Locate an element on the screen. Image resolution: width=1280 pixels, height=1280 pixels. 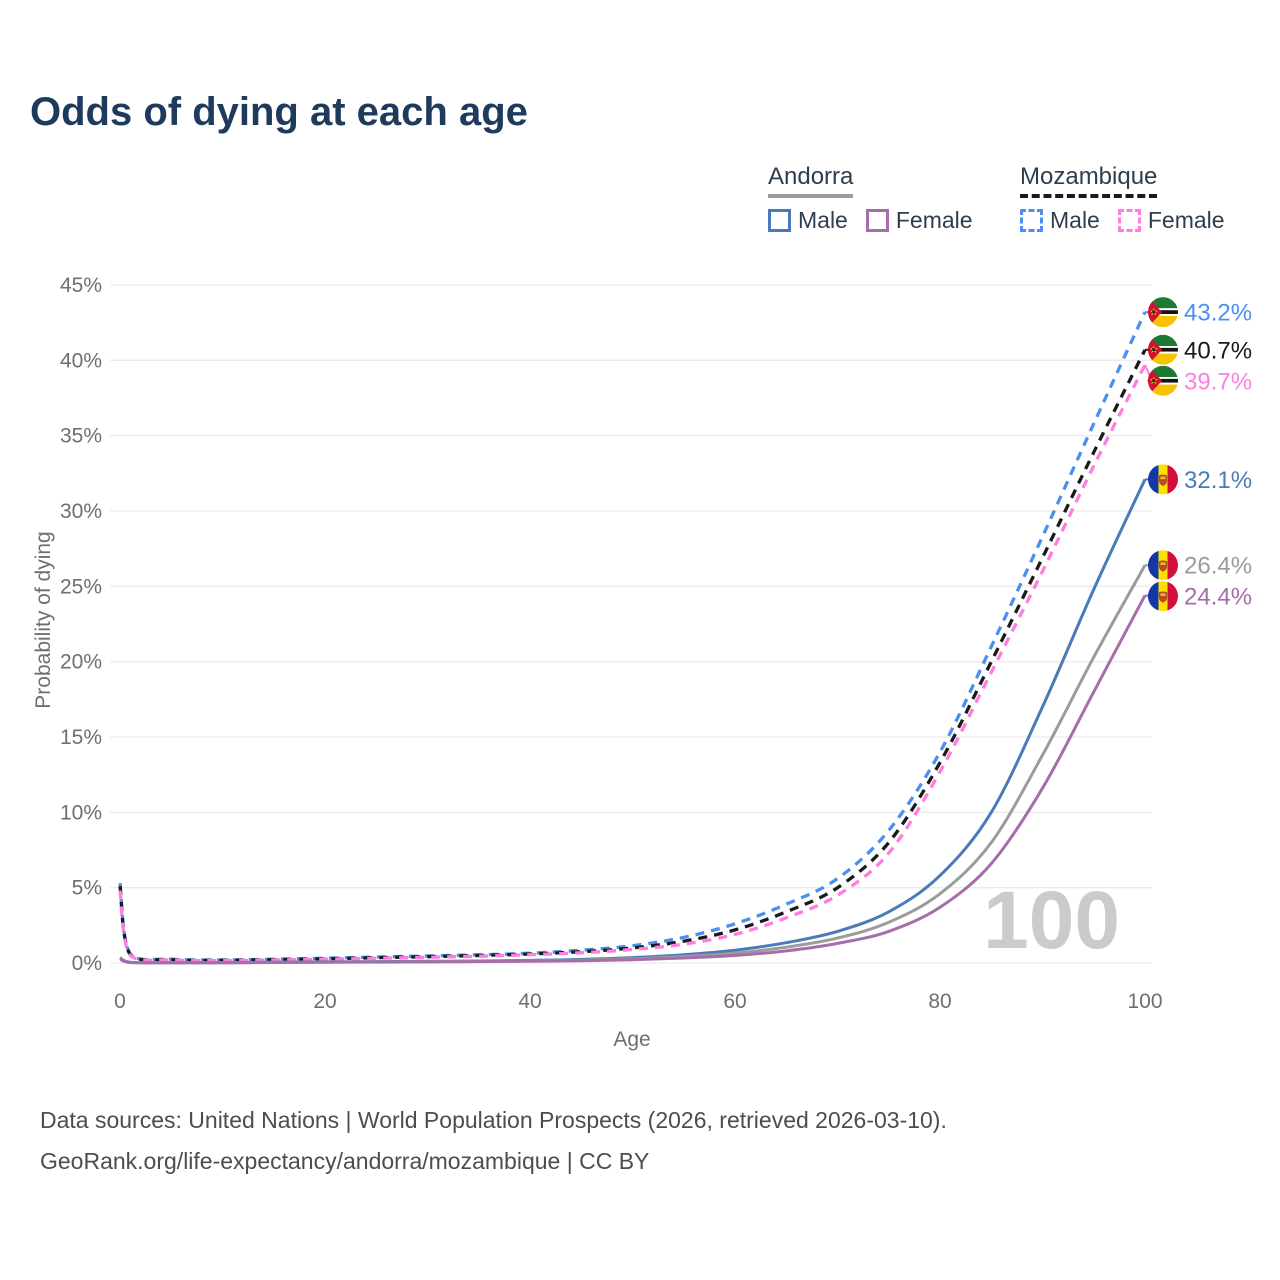
legend-group-mozambique: Mozambique Male Female is located at coordinates (1131, 198).